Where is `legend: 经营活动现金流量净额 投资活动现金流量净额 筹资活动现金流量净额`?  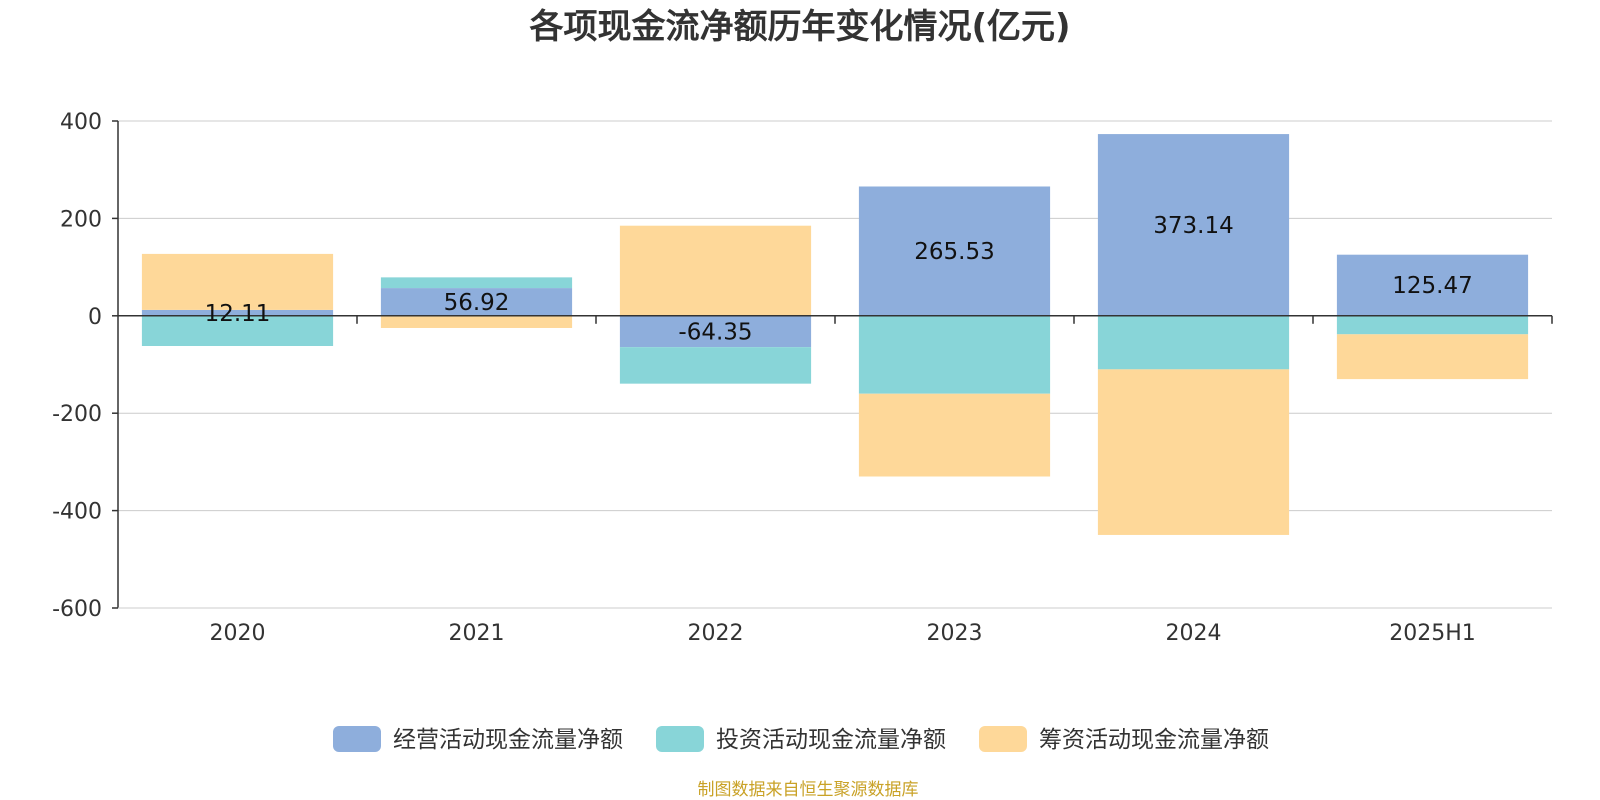 legend: 经营活动现金流量净额 投资活动现金流量净额 筹资活动现金流量净额 is located at coordinates (801, 739).